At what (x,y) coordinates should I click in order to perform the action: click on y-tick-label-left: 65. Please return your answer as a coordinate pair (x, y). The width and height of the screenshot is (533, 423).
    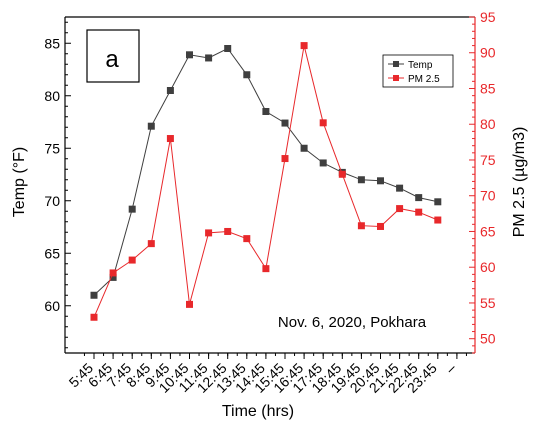
    Looking at the image, I should click on (52, 253).